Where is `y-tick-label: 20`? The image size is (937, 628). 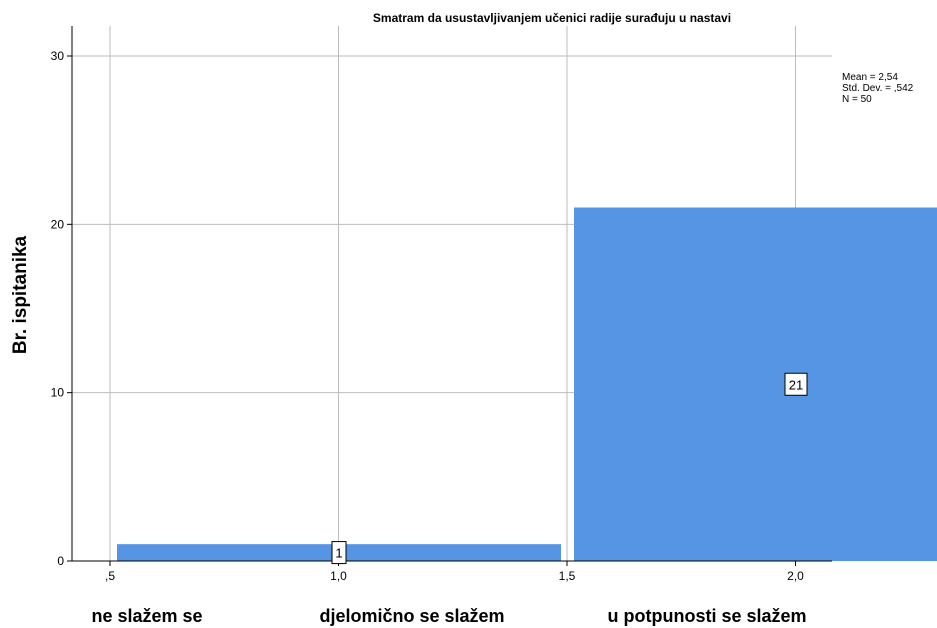 y-tick-label: 20 is located at coordinates (58, 224).